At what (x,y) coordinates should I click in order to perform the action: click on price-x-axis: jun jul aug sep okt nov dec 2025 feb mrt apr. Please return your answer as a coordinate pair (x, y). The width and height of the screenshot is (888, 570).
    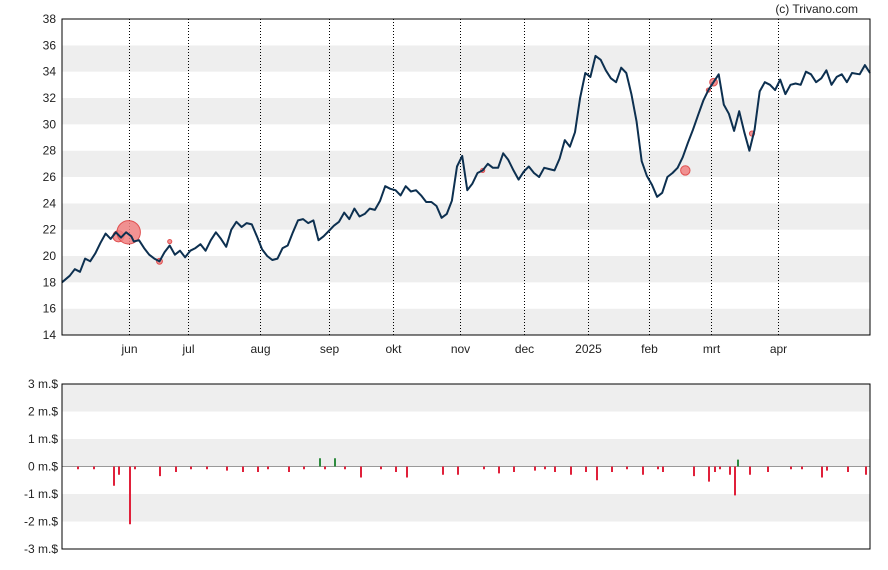
    Looking at the image, I should click on (453, 349).